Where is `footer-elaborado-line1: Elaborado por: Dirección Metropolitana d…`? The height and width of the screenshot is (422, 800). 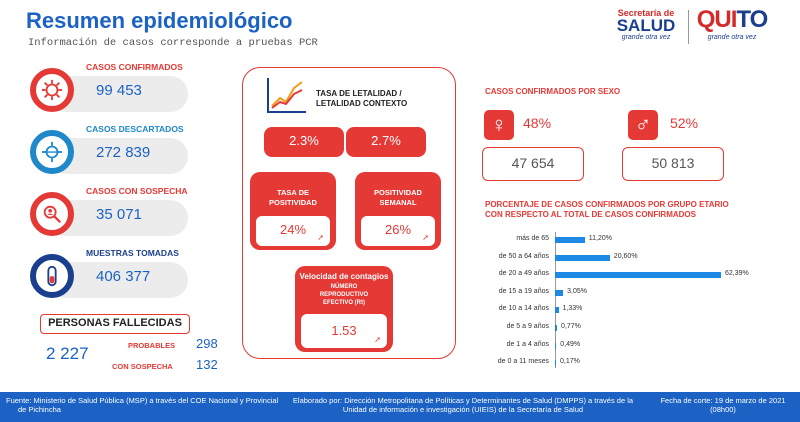 footer-elaborado-line1: Elaborado por: Dirección Metropolitana d… is located at coordinates (463, 400).